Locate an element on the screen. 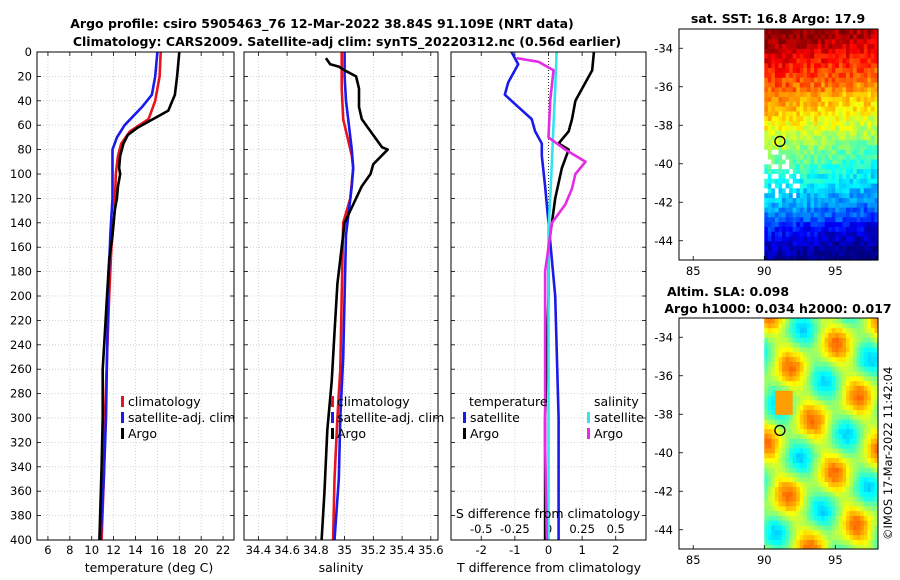 The height and width of the screenshot is (580, 900). legend-swatch-temp-argo is located at coordinates (464, 433).